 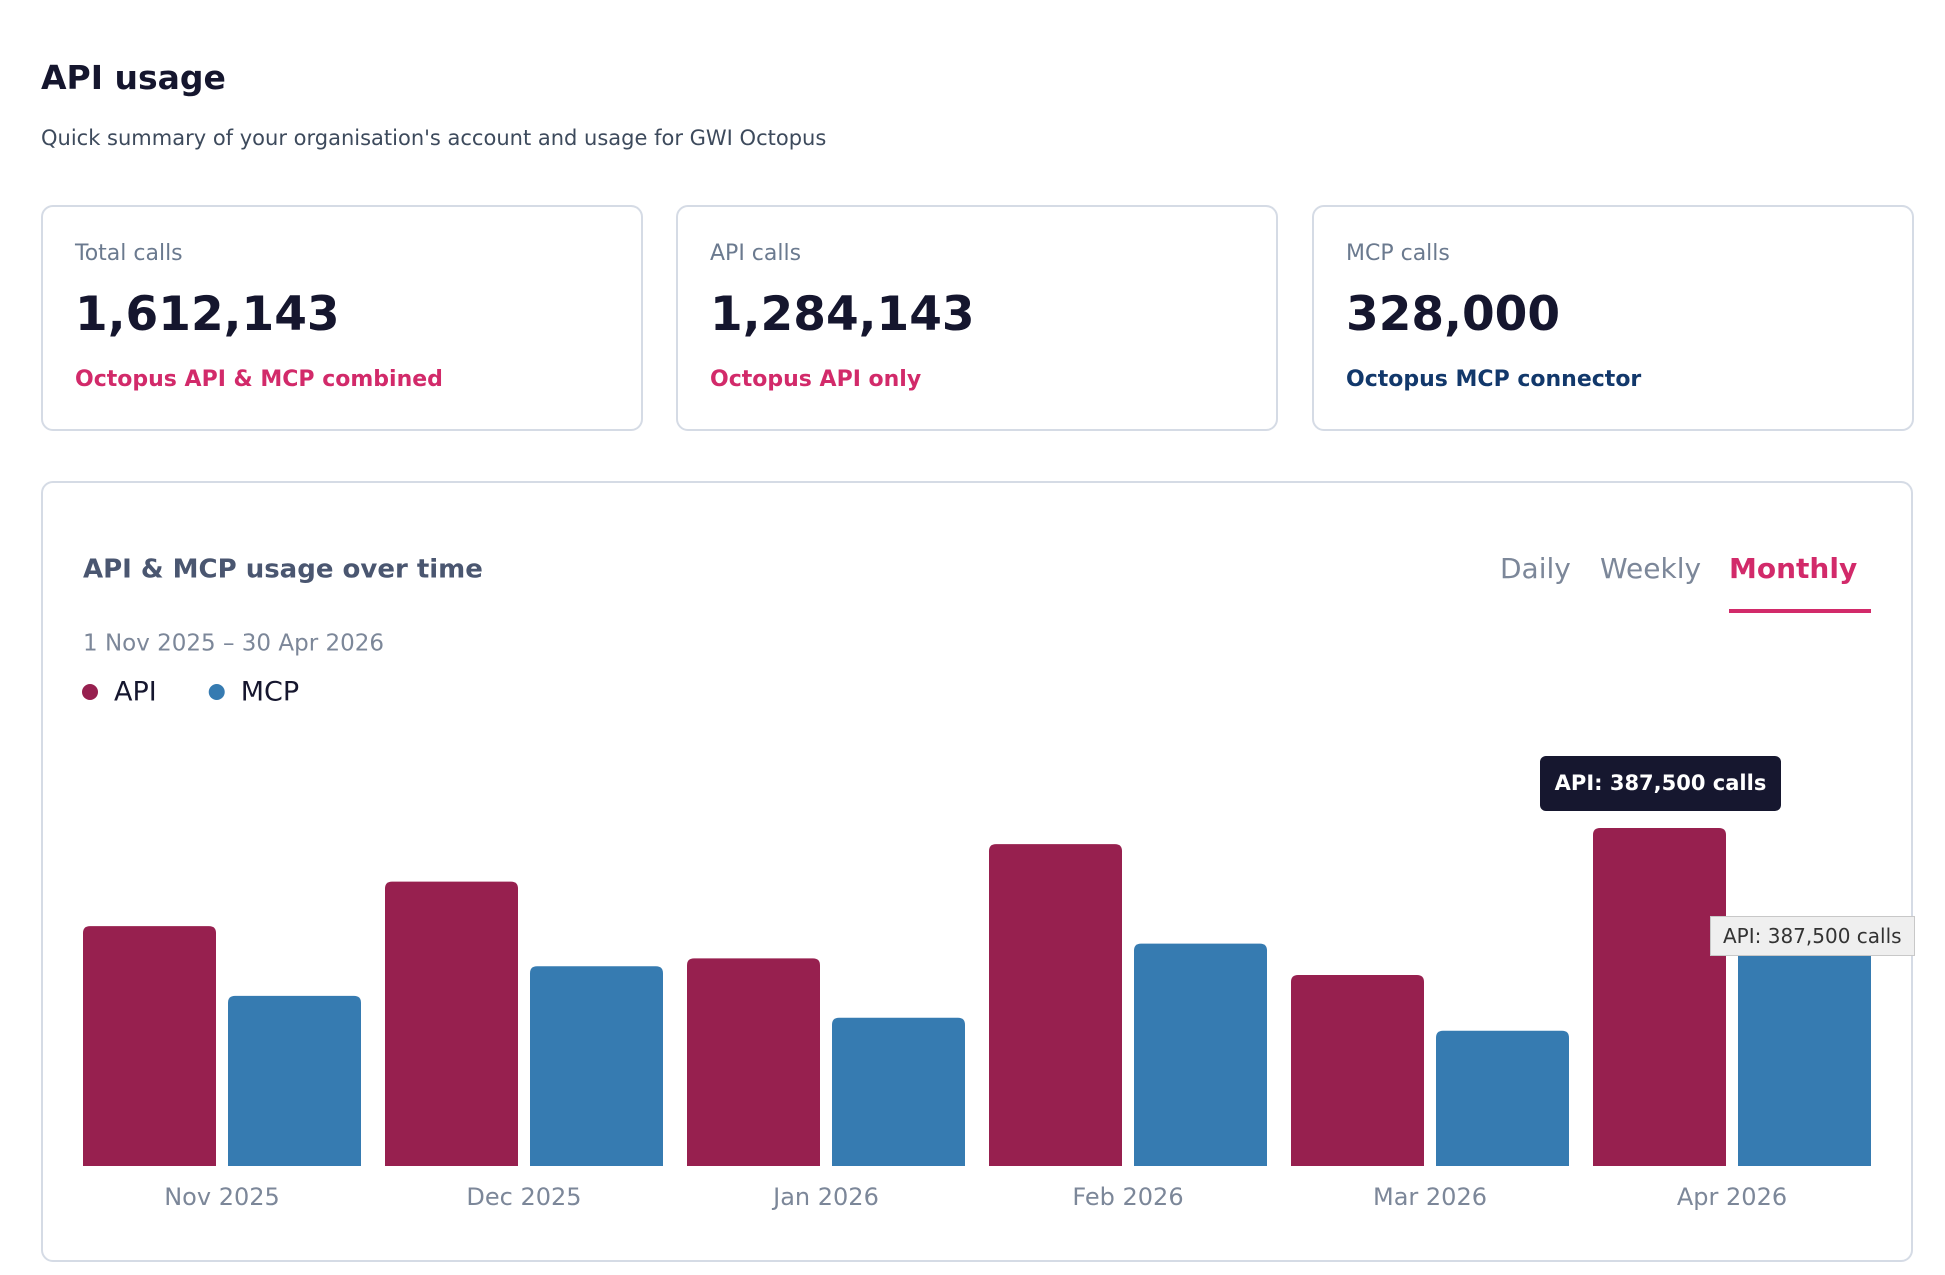 What do you see at coordinates (222, 1197) in the screenshot?
I see `x-tick-label: Nov 2025` at bounding box center [222, 1197].